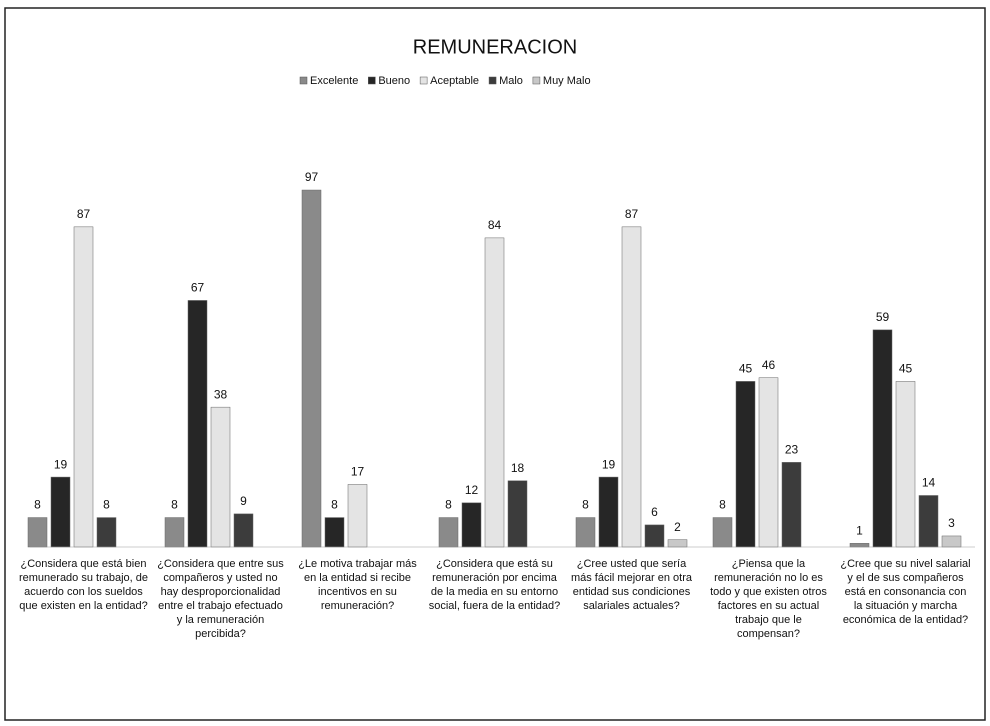 This screenshot has width=990, height=726. Describe the element at coordinates (518, 468) in the screenshot. I see `data-label: 18` at that location.